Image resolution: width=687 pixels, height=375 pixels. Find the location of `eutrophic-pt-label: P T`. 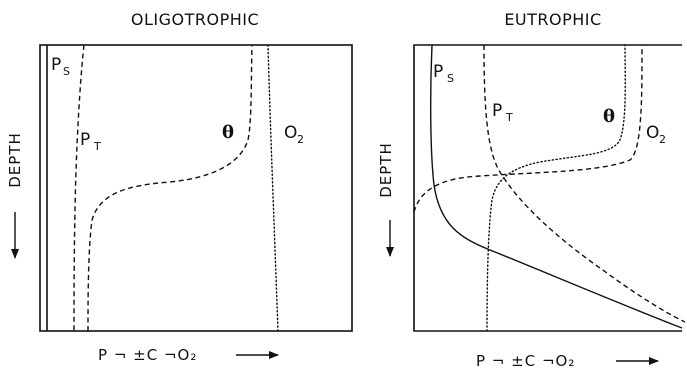

eutrophic-pt-label: P T is located at coordinates (502, 112).